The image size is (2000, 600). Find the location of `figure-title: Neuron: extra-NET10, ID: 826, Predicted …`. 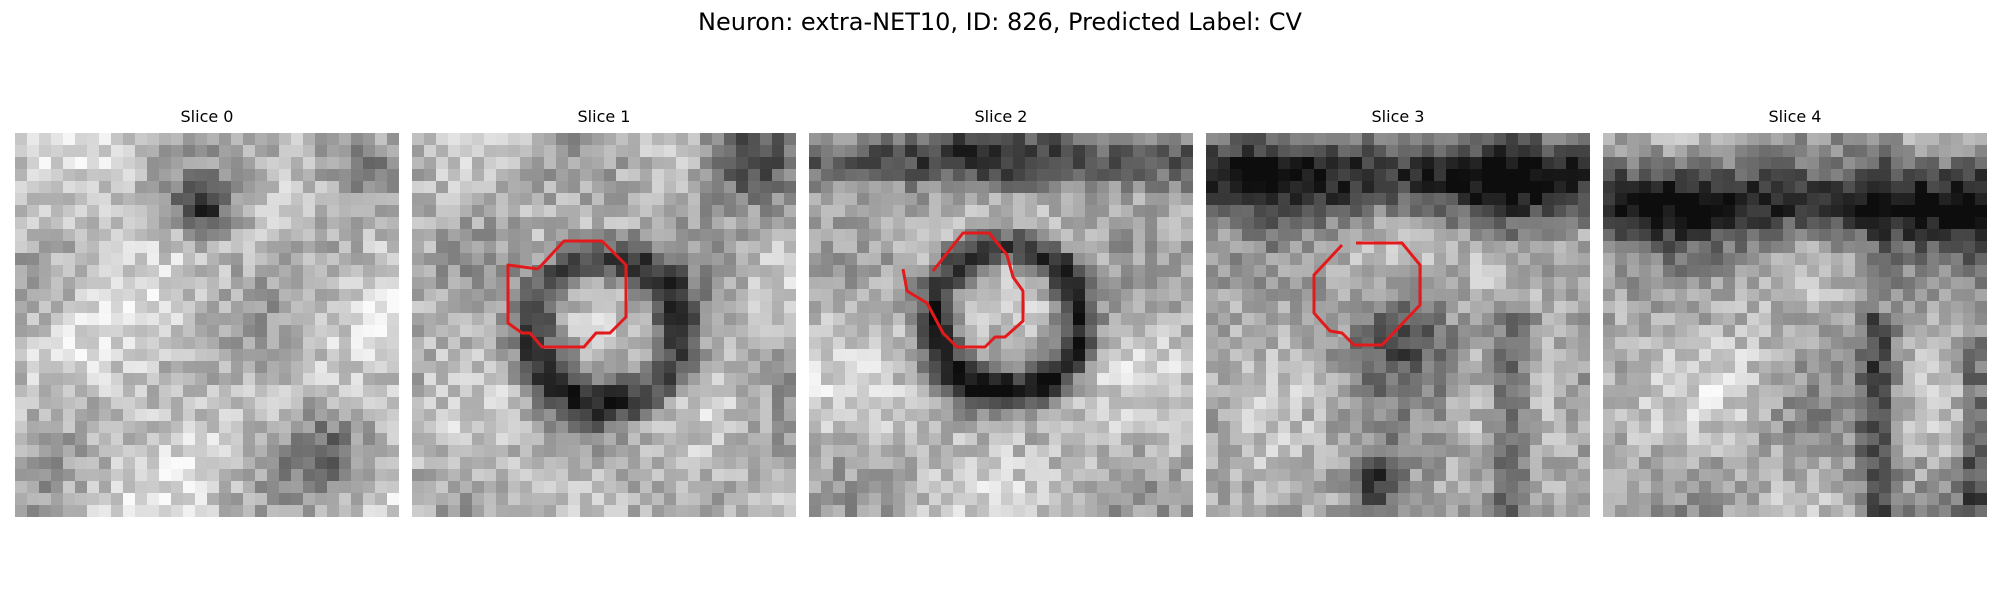

figure-title: Neuron: extra-NET10, ID: 826, Predicted … is located at coordinates (1000, 22).